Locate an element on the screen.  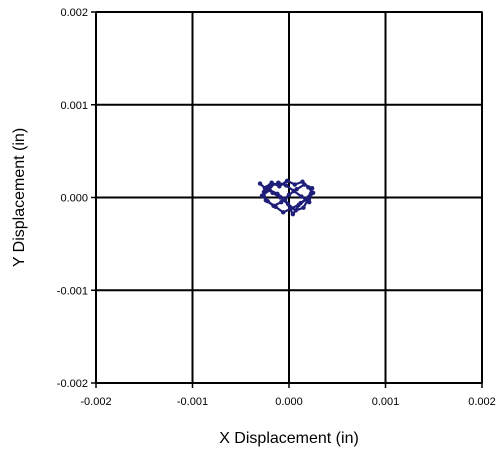
y-axis-title: Y Displacement (in) is located at coordinates (19, 197).